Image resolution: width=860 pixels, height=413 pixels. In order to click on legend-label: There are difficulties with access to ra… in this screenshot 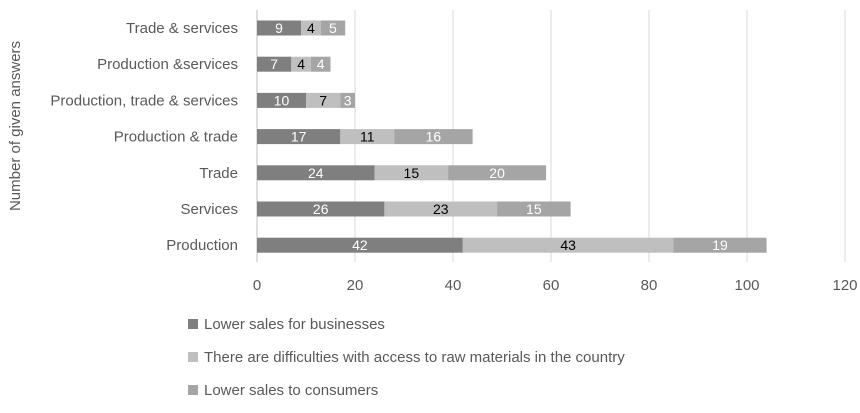, I will do `click(414, 357)`.